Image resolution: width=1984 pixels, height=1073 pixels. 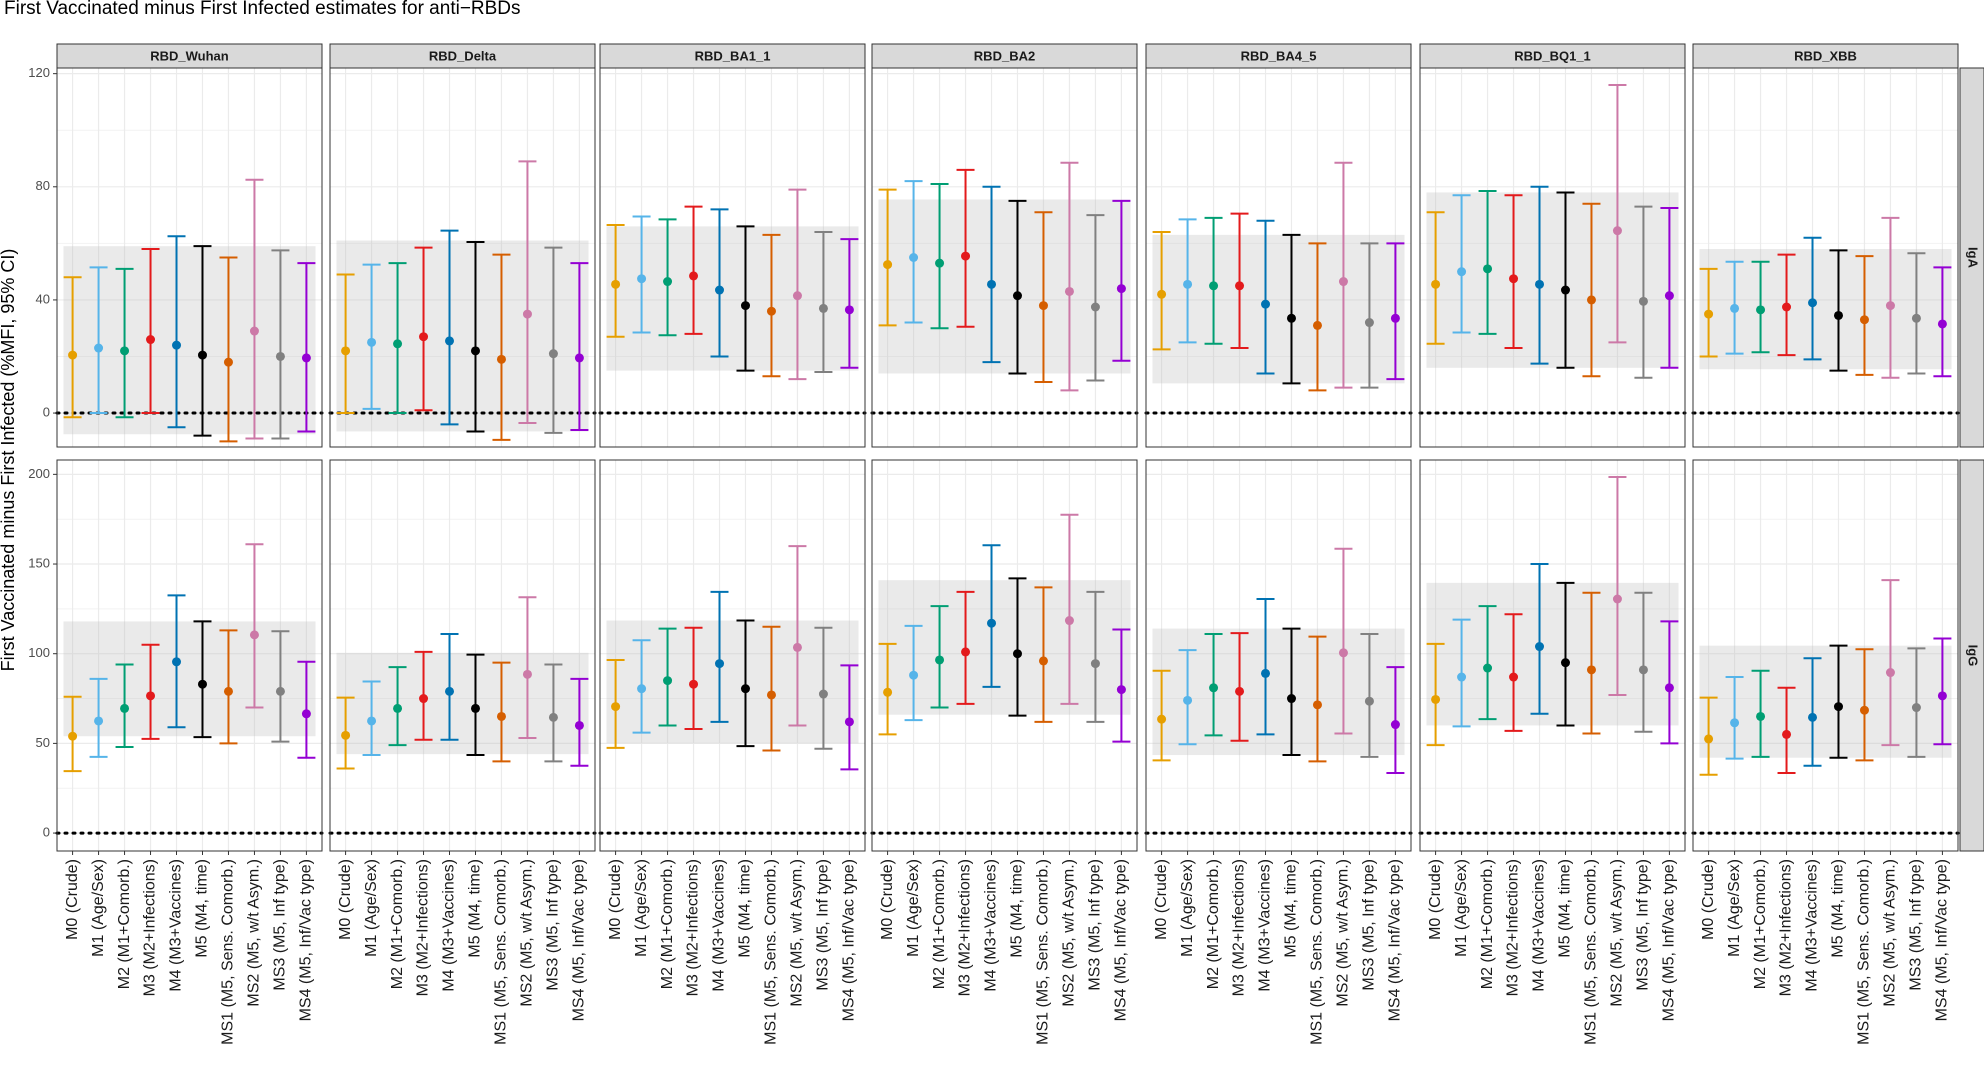 I want to click on x-tick-label-RBD_BA4_5-8: MS3 (M5, Inf type), so click(x=1369, y=925).